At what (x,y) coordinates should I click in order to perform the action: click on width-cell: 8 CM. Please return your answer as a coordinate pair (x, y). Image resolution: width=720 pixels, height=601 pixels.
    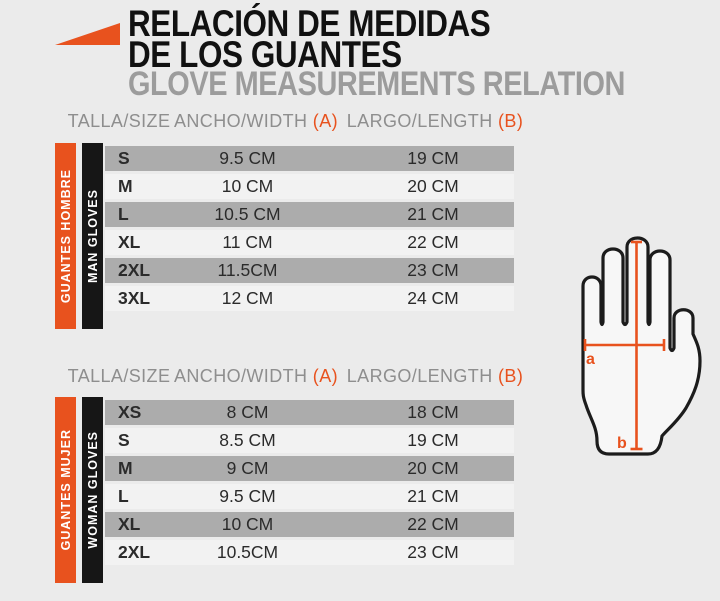
    Looking at the image, I should click on (247, 412).